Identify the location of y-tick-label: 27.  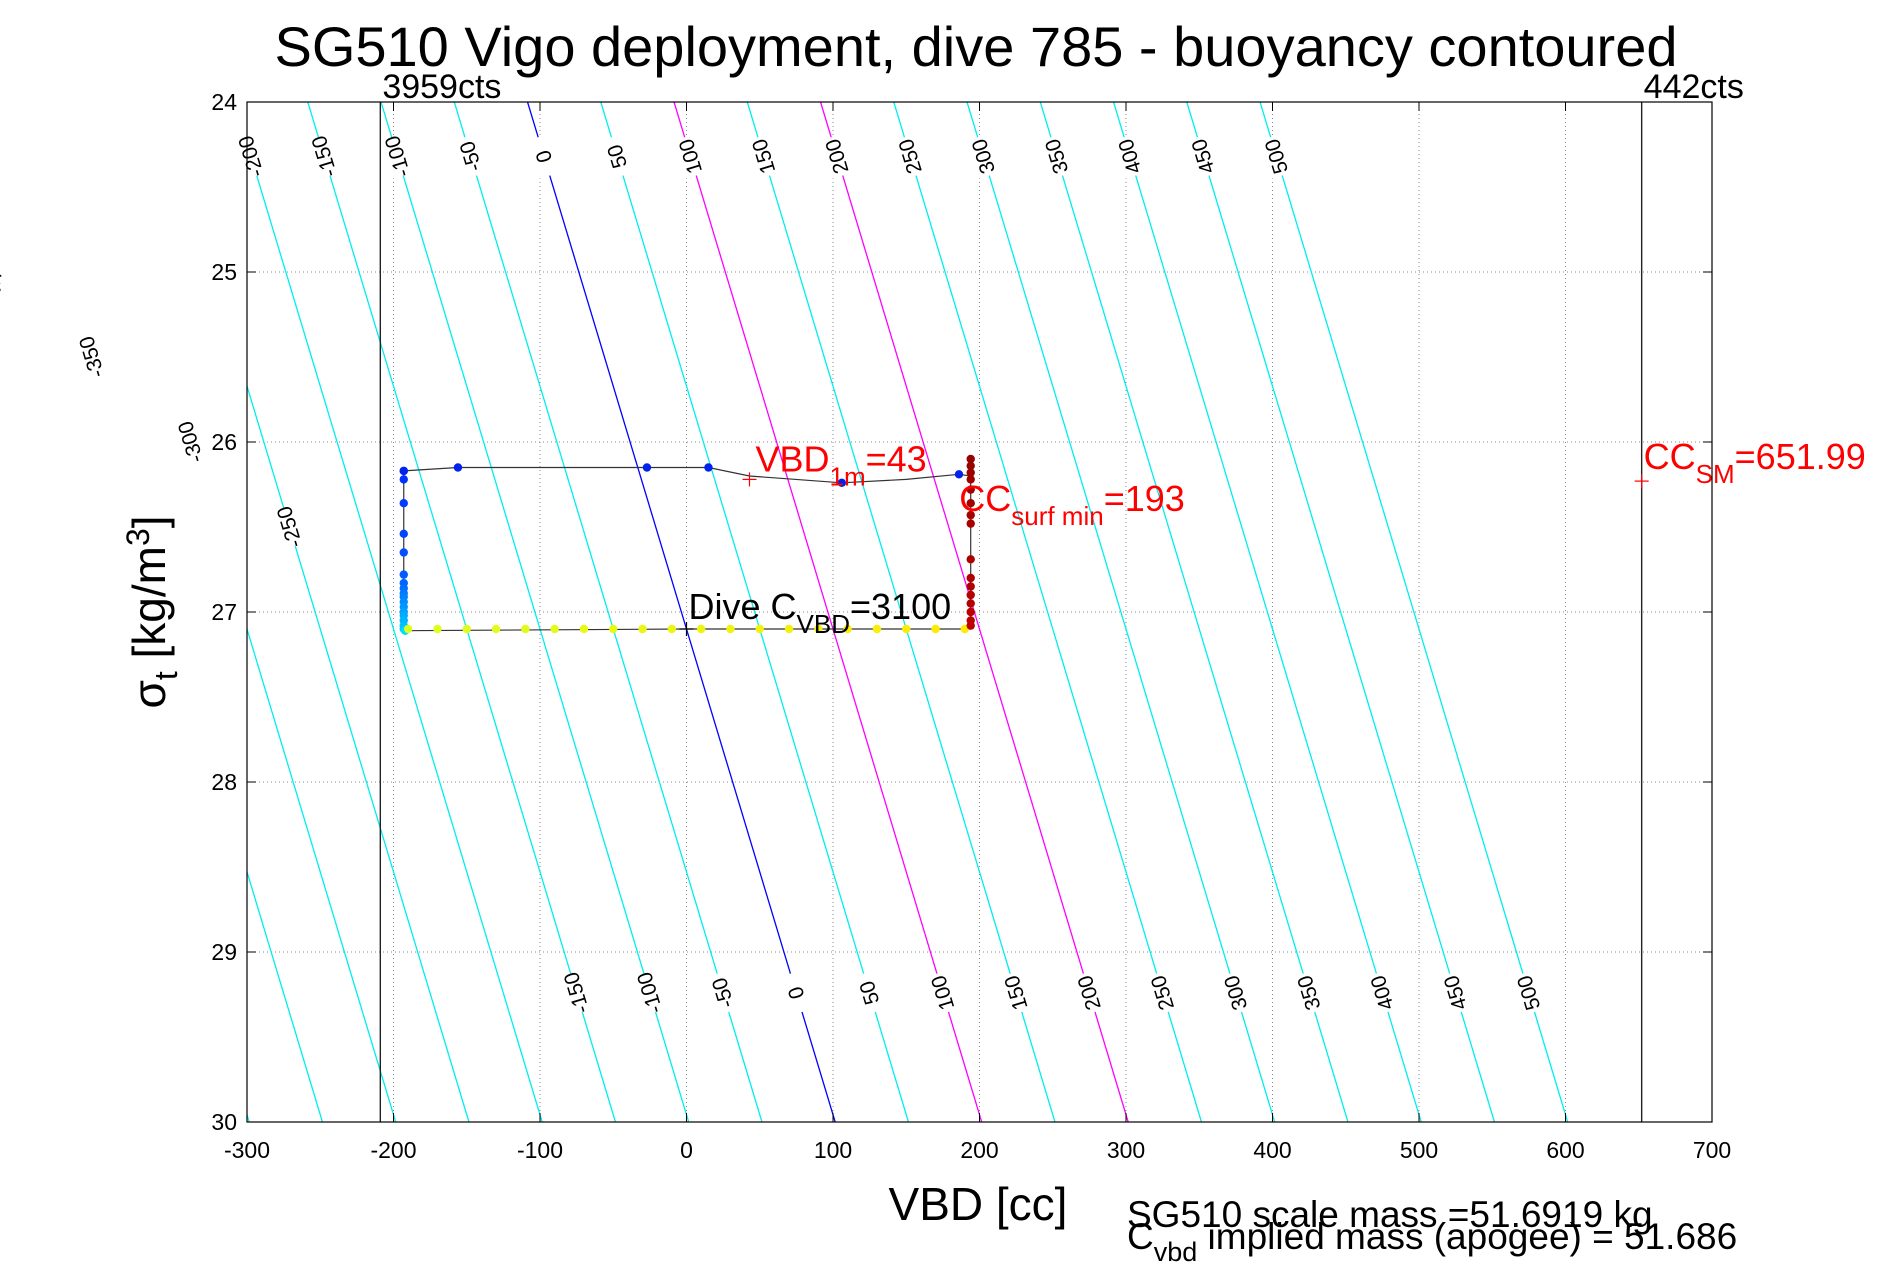
(224, 612).